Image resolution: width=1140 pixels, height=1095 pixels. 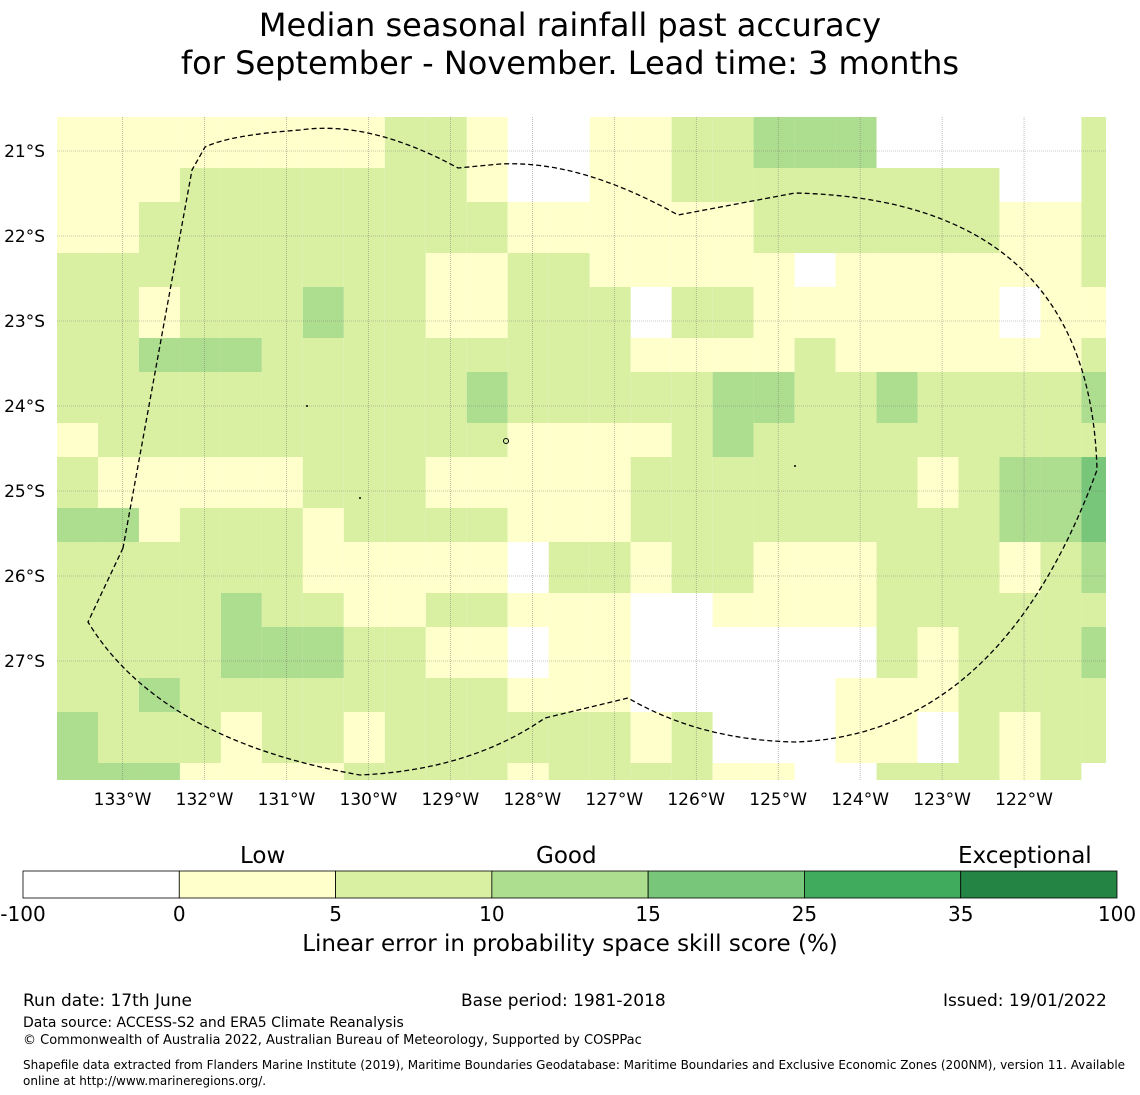 I want to click on colorbar-tick-label: -100, so click(x=22, y=914).